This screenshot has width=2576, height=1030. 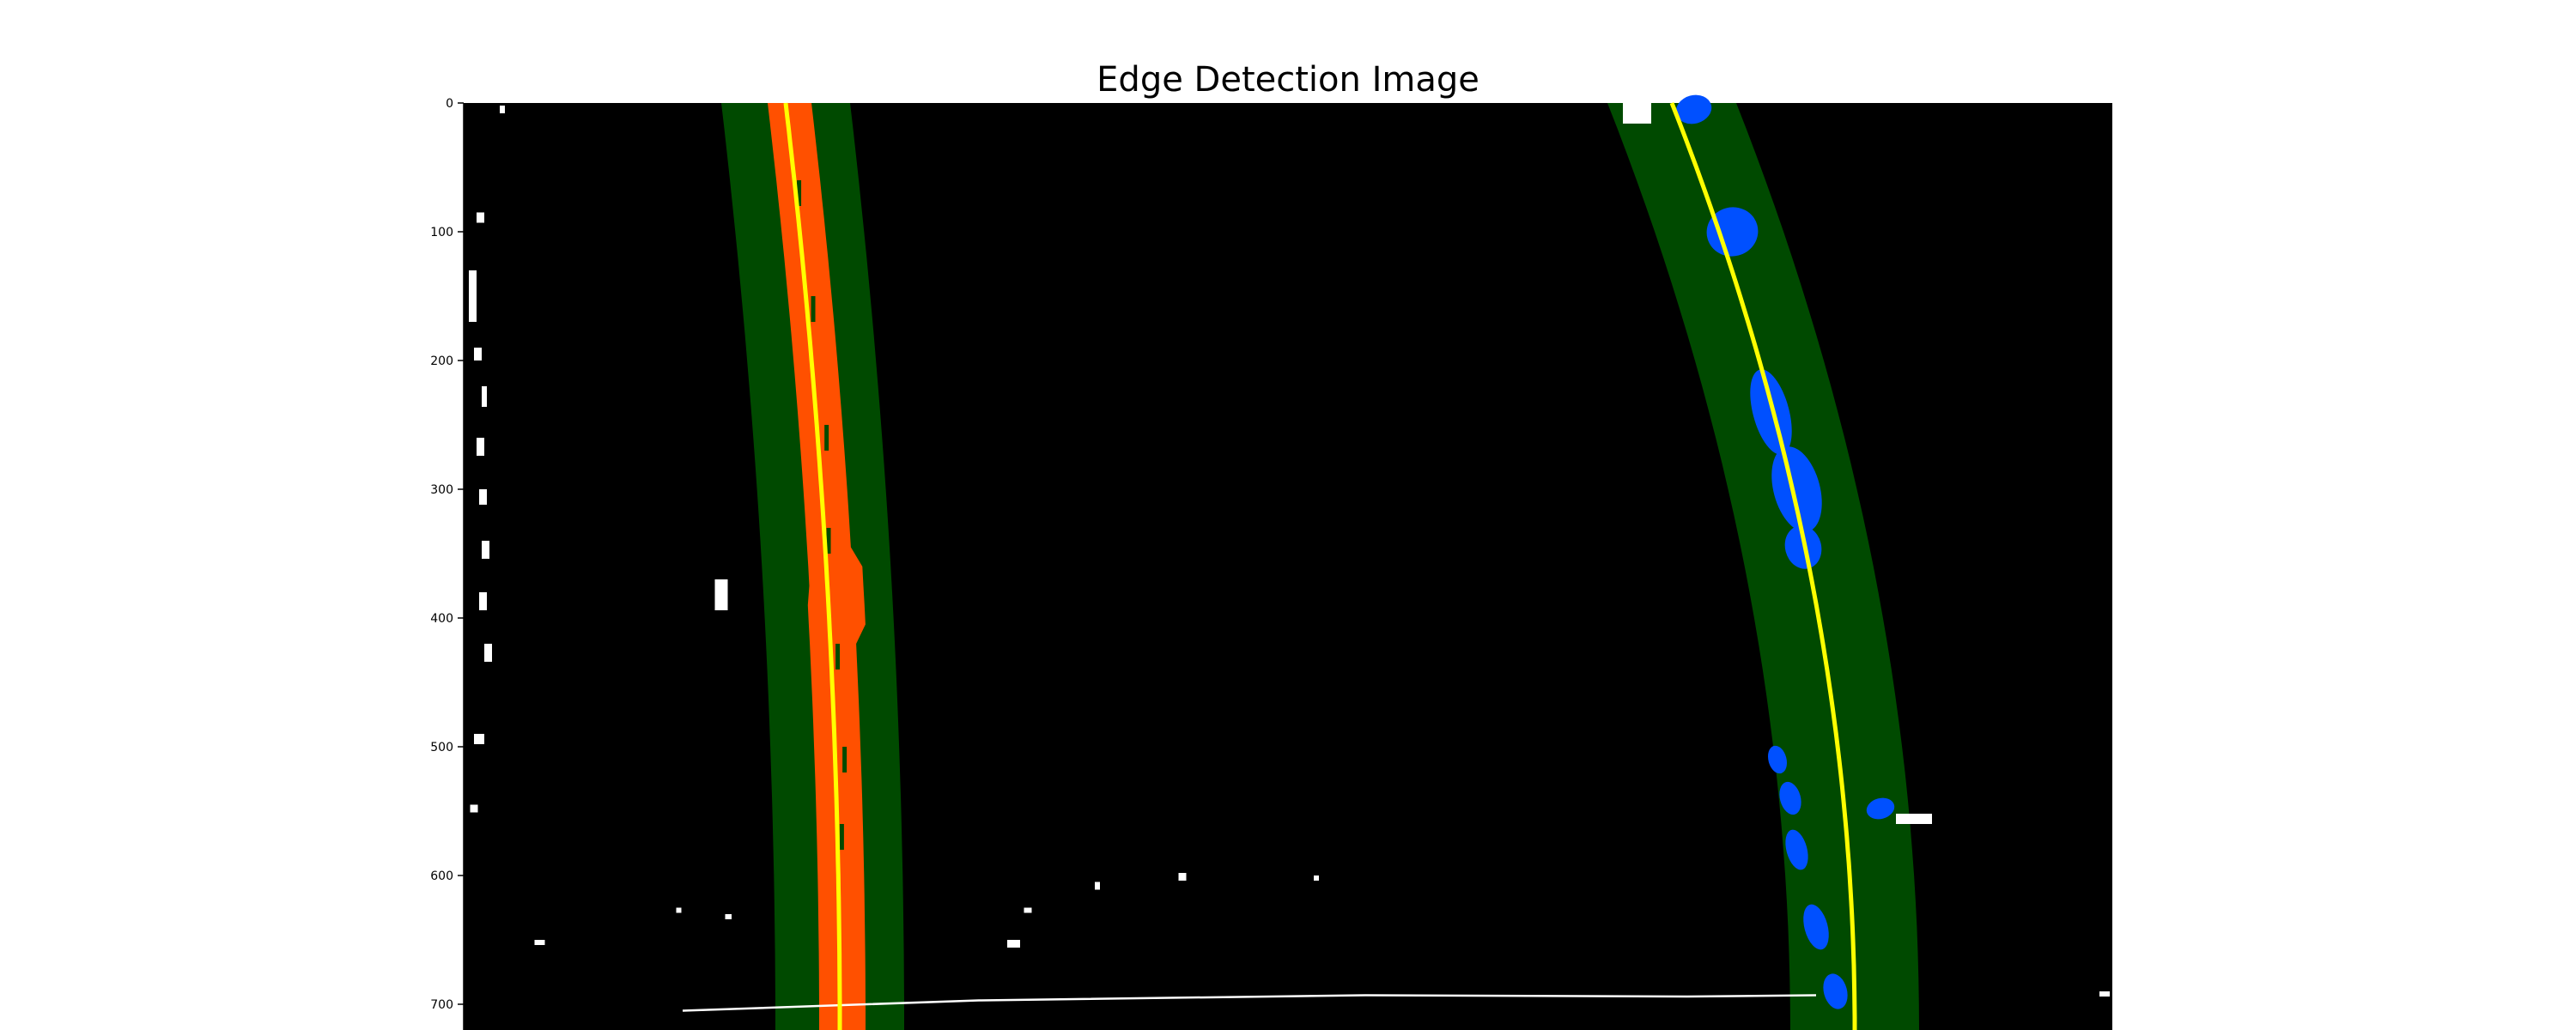 I want to click on y-tick-label: 600, so click(x=441, y=876).